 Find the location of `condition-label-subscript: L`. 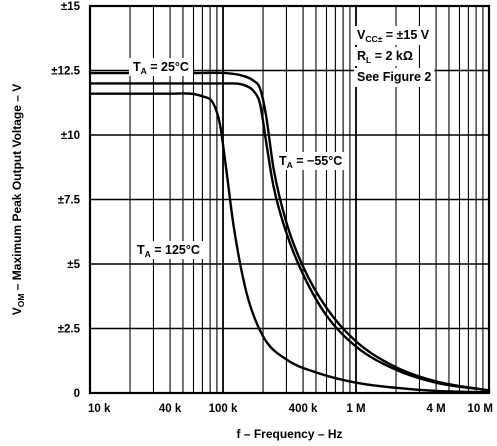

condition-label-subscript: L is located at coordinates (368, 60).